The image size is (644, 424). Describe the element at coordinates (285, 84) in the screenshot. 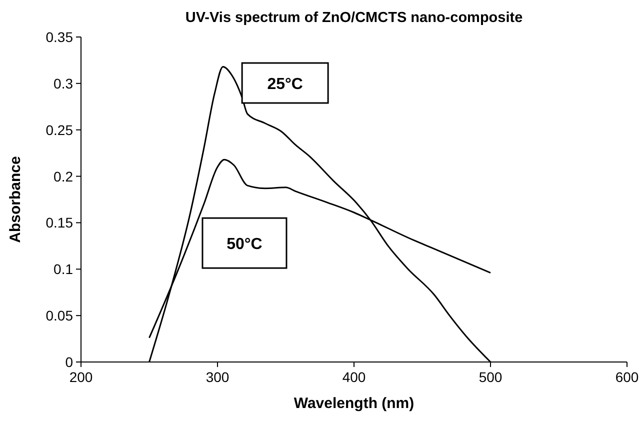

I see `series-label: 25°C` at that location.